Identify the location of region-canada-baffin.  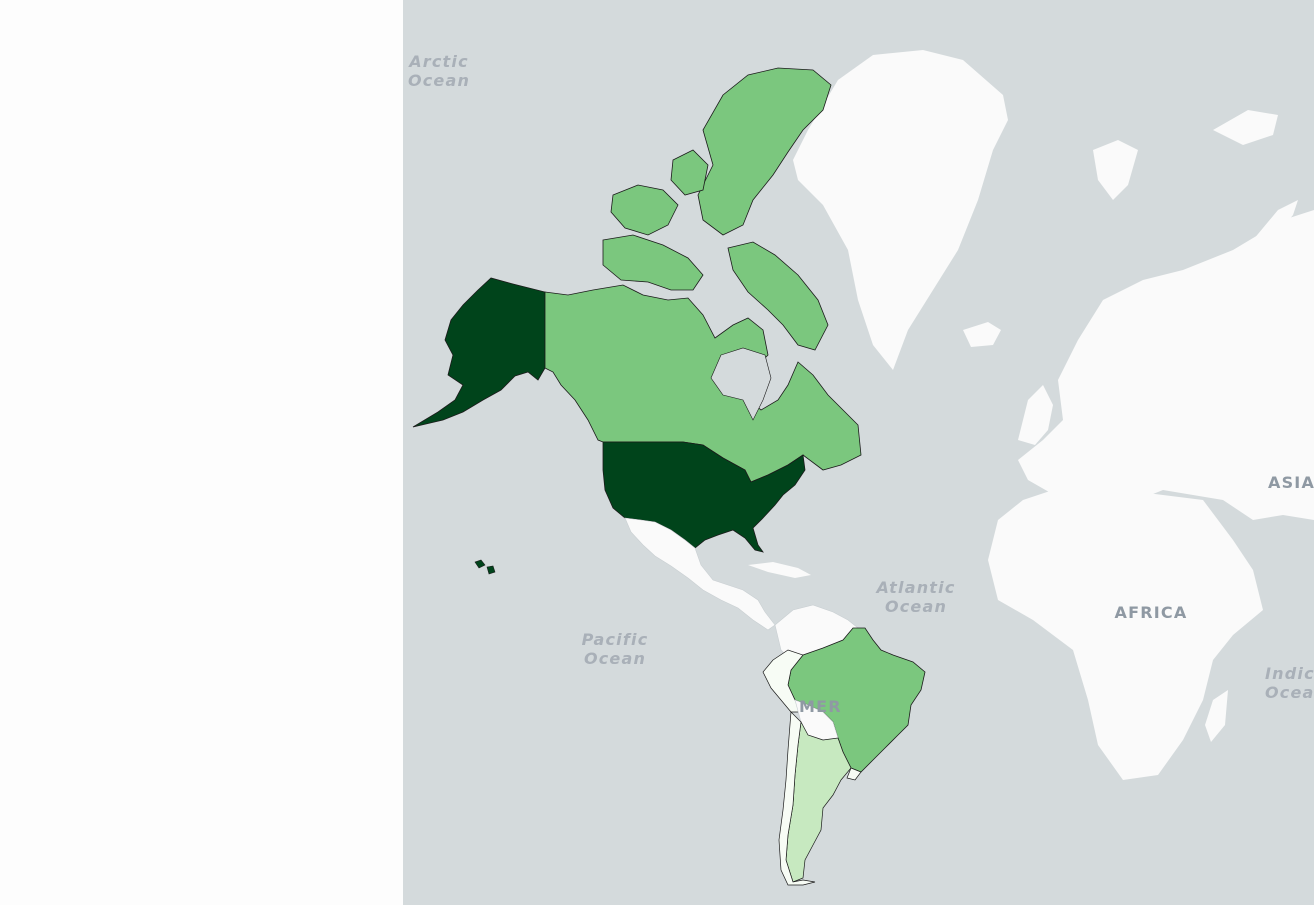
(778, 296).